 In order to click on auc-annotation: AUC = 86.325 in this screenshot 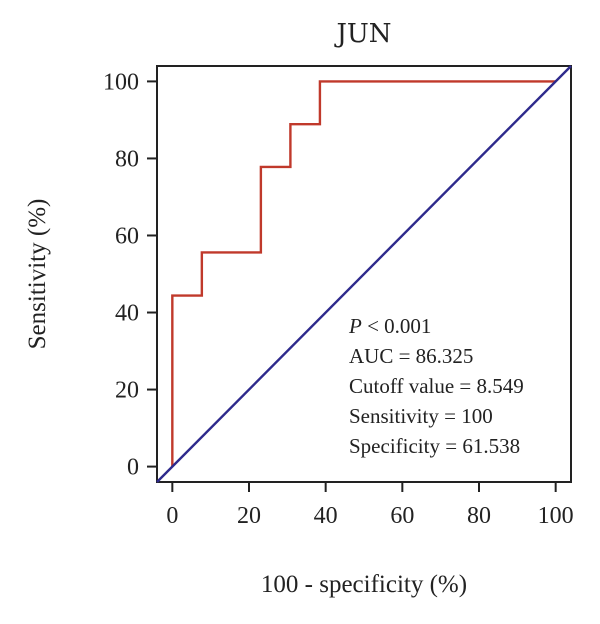, I will do `click(411, 356)`.